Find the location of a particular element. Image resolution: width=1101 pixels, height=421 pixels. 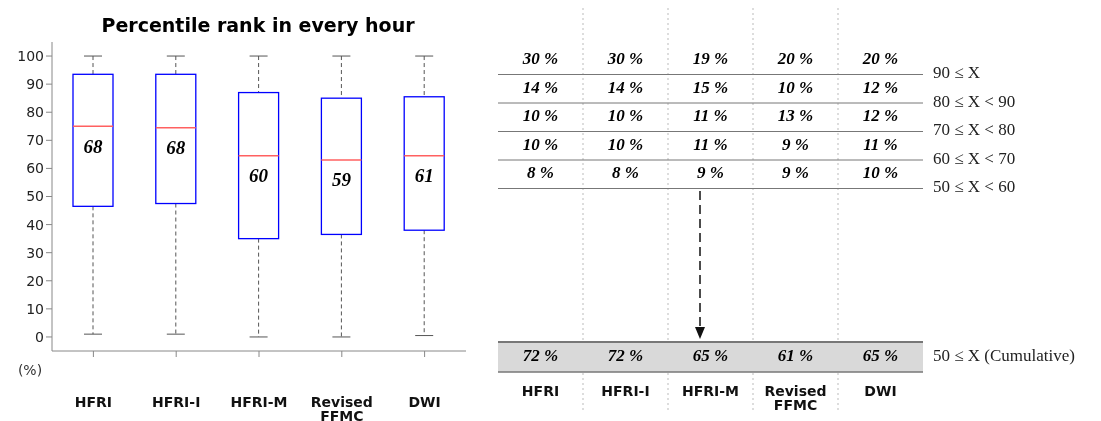

text: 70 ≤ X < 80 is located at coordinates (974, 130).